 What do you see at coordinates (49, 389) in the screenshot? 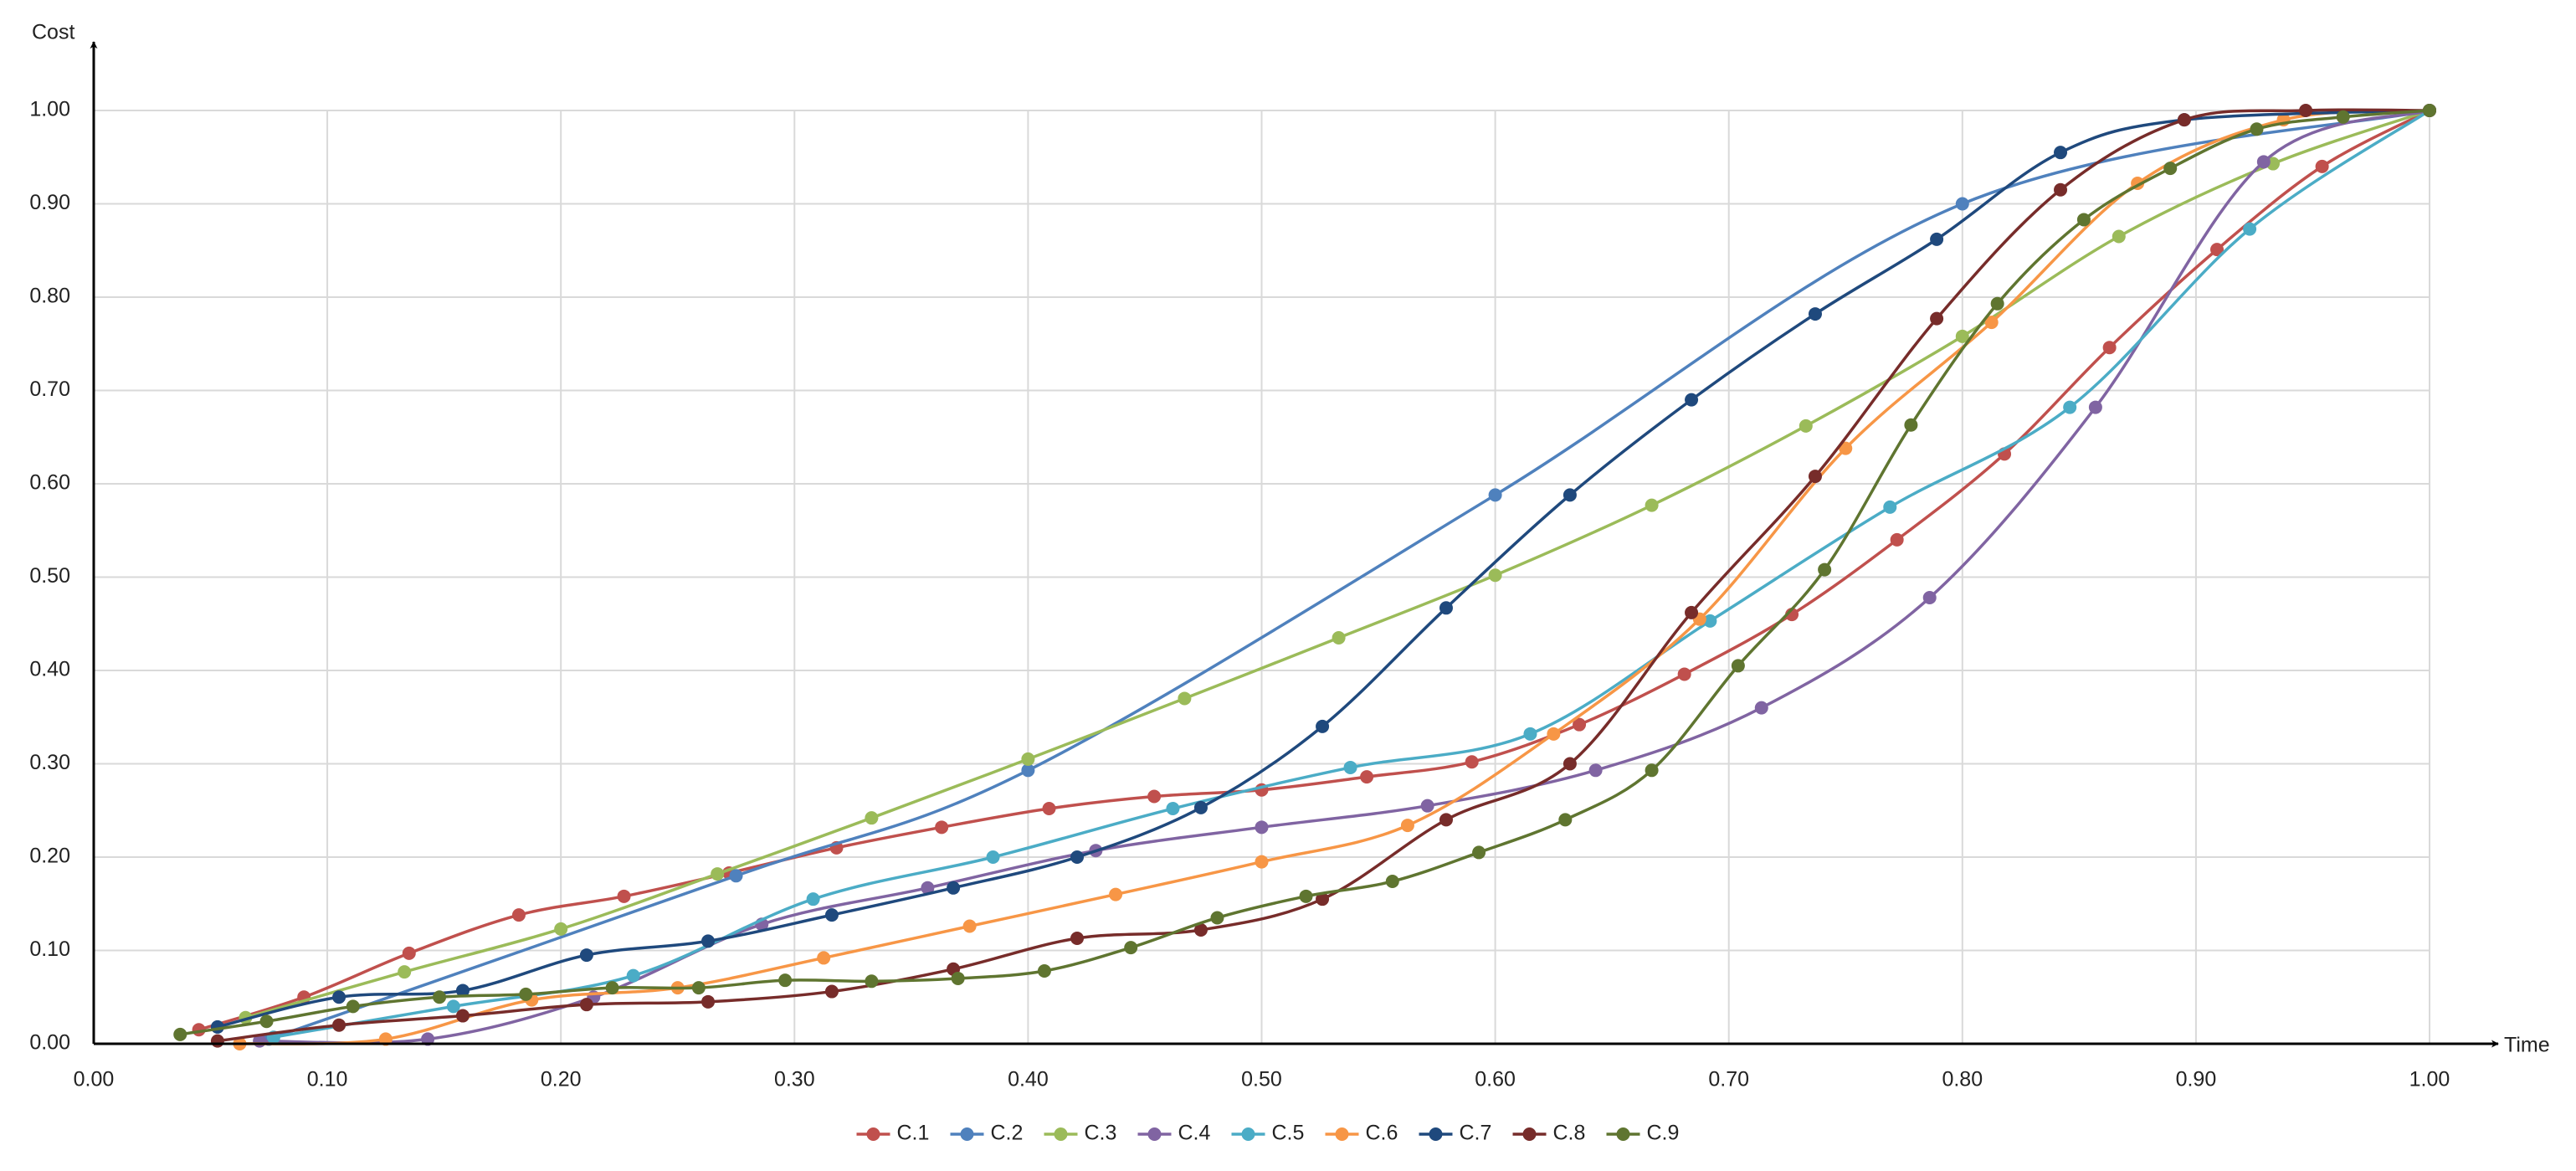
I see `y-tick-label: 0.70` at bounding box center [49, 389].